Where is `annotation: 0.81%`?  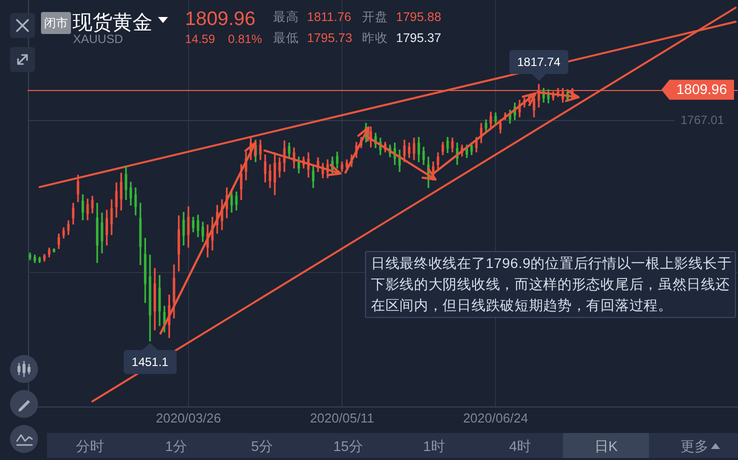
annotation: 0.81% is located at coordinates (245, 39).